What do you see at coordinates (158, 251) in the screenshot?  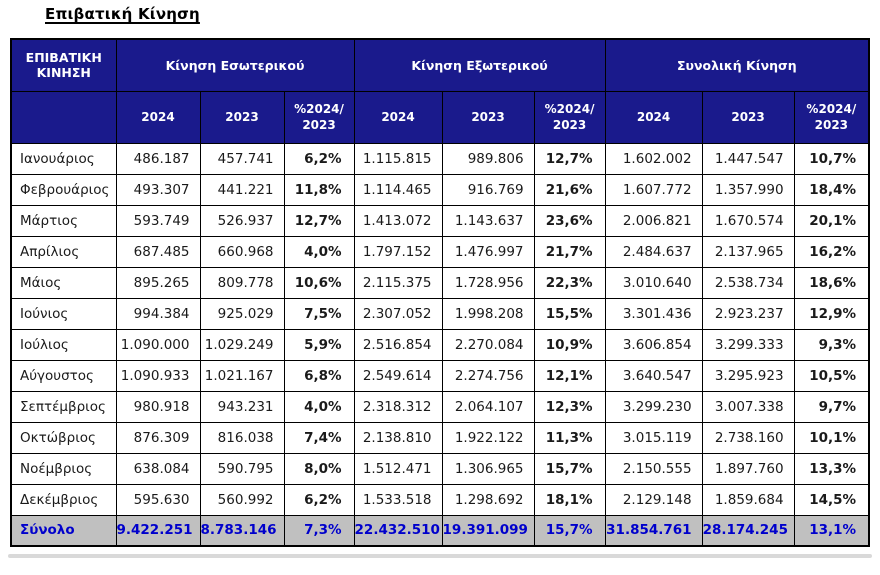 I see `value-cell: 687.485` at bounding box center [158, 251].